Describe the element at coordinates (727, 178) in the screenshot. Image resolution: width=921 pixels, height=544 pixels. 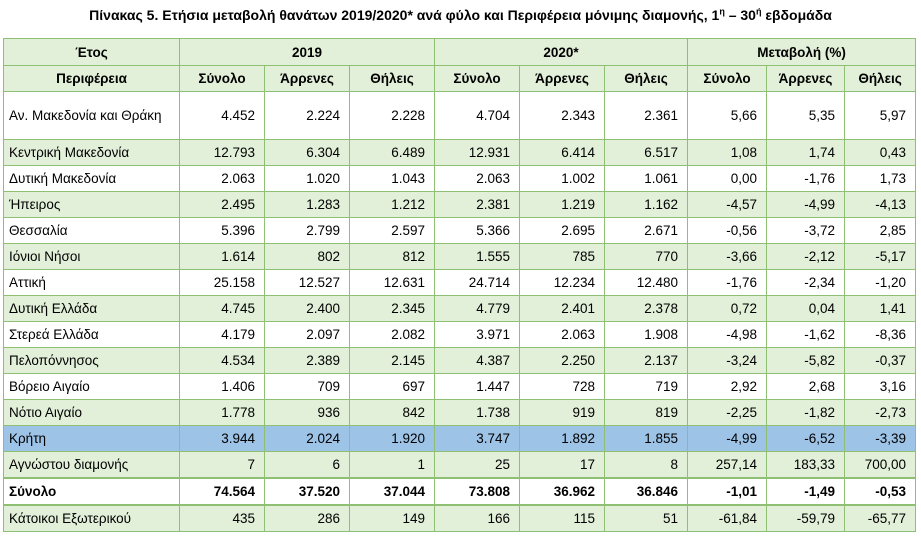
I see `value-cell: 0,00` at that location.